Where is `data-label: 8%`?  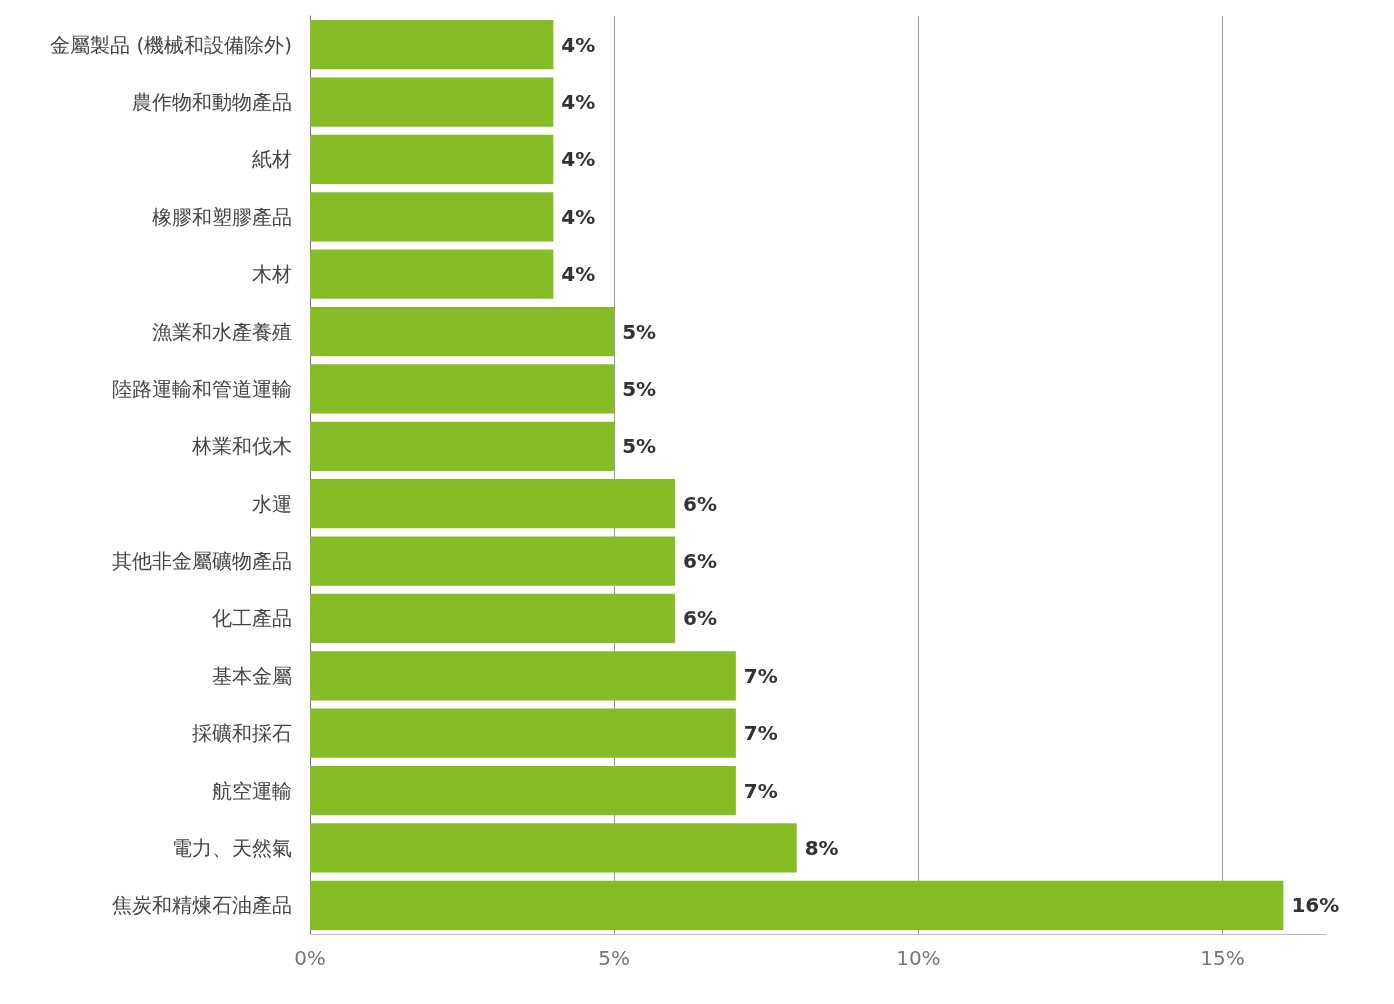 data-label: 8% is located at coordinates (821, 847).